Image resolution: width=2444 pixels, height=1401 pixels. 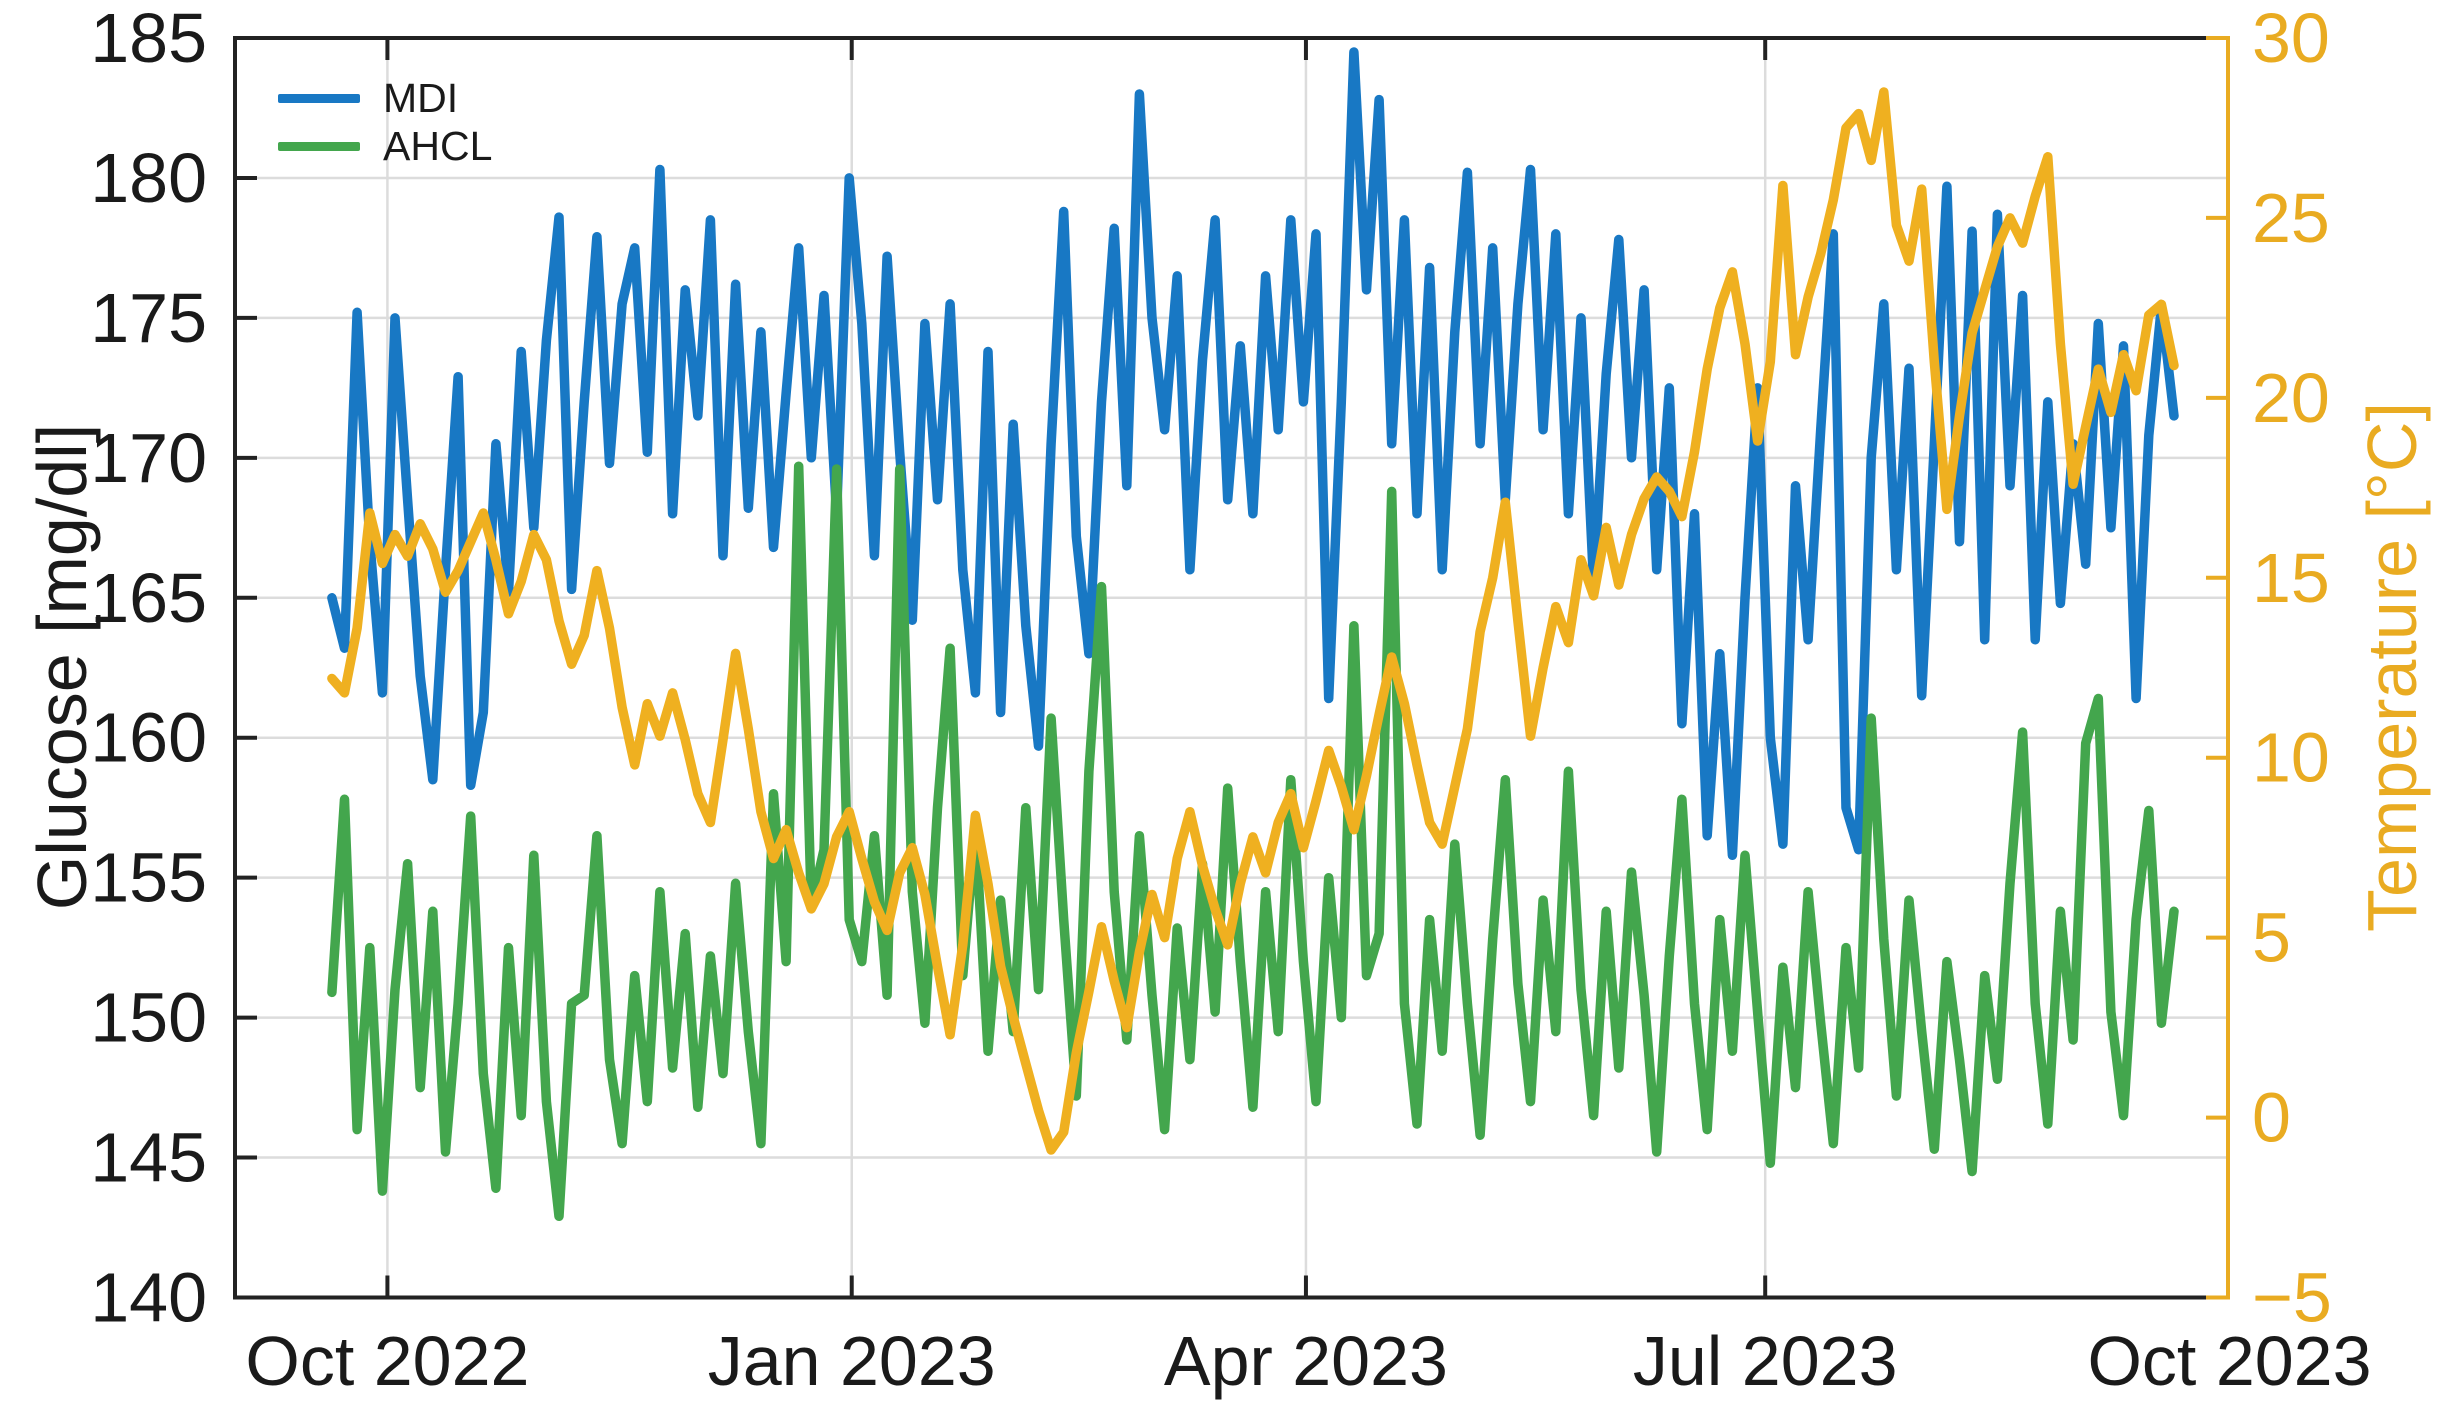 I want to click on legend-item-mdi: MDI, so click(x=385, y=98).